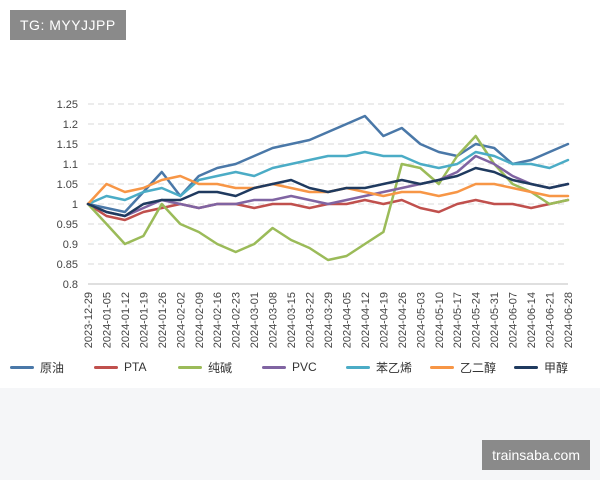  I want to click on y-tick-label: 1.1, so click(70, 165).